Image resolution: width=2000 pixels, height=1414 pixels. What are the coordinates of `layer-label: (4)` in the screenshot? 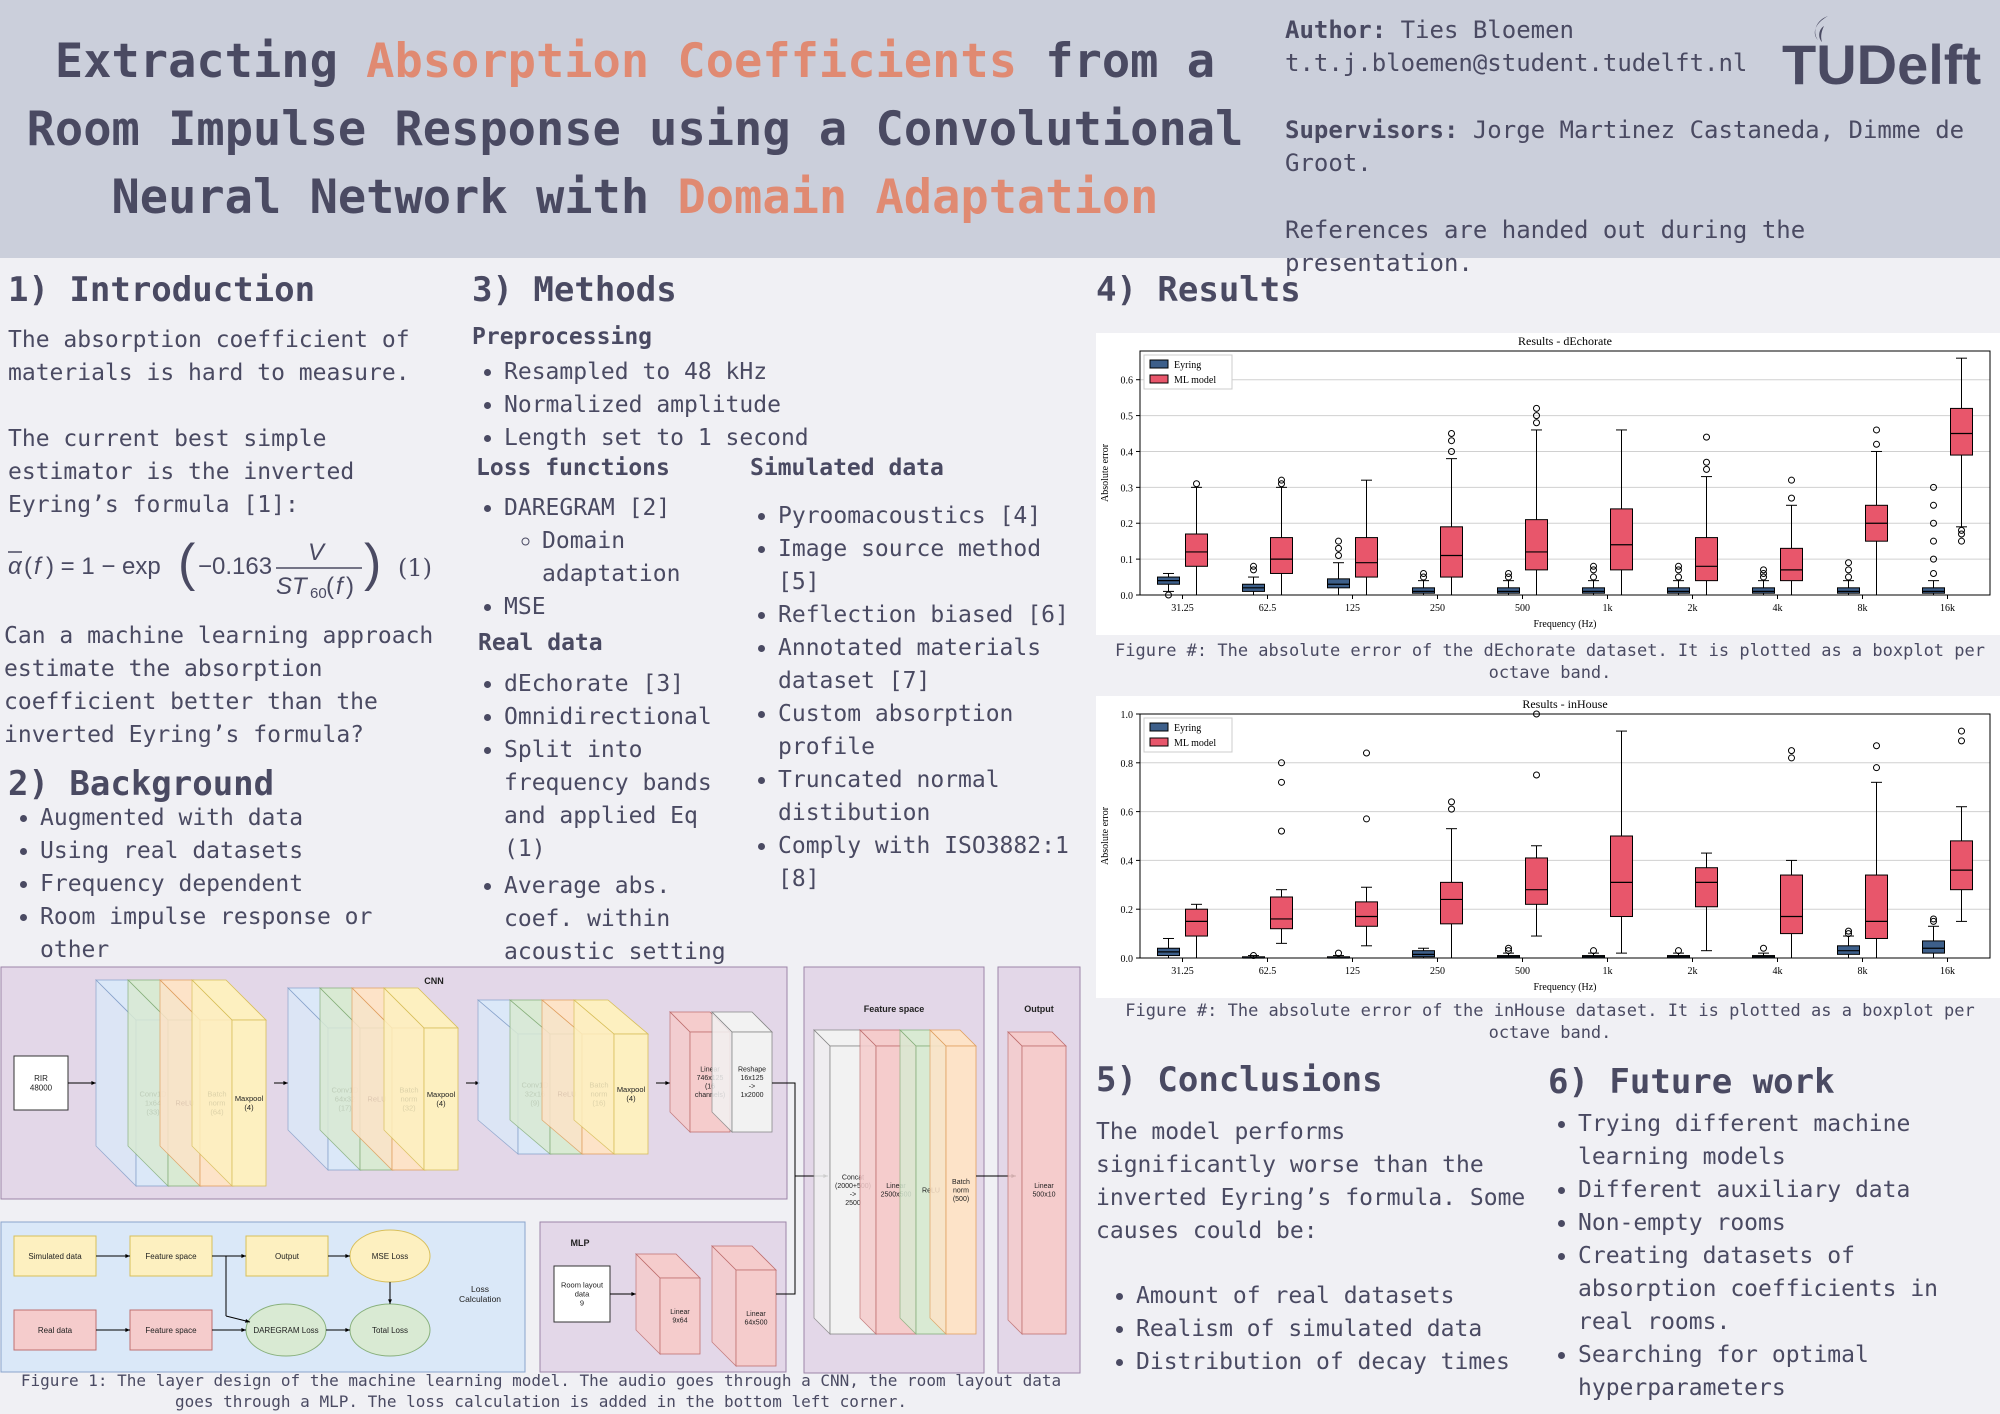 It's located at (249, 1107).